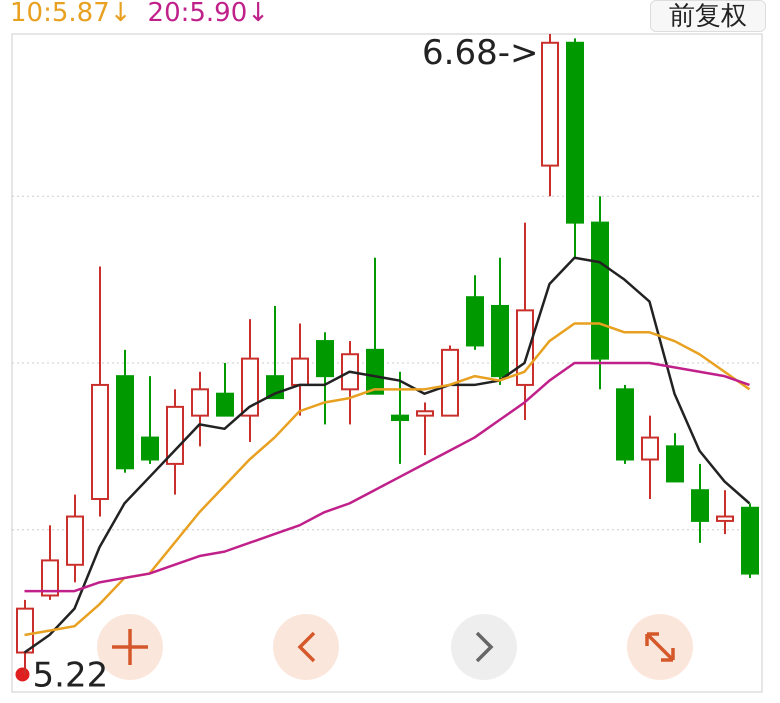 The image size is (780, 703). What do you see at coordinates (70, 675) in the screenshot?
I see `annotation: 5.22` at bounding box center [70, 675].